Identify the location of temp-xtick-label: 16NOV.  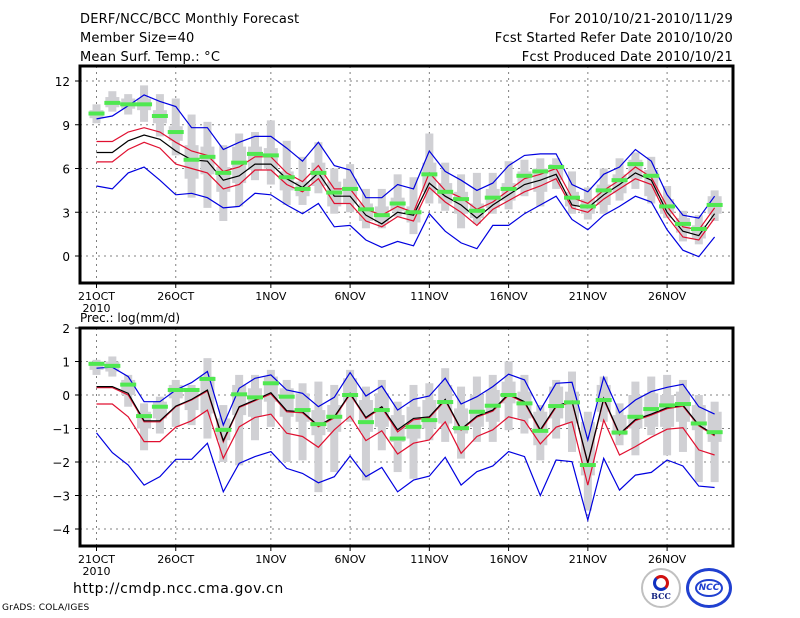
(508, 296).